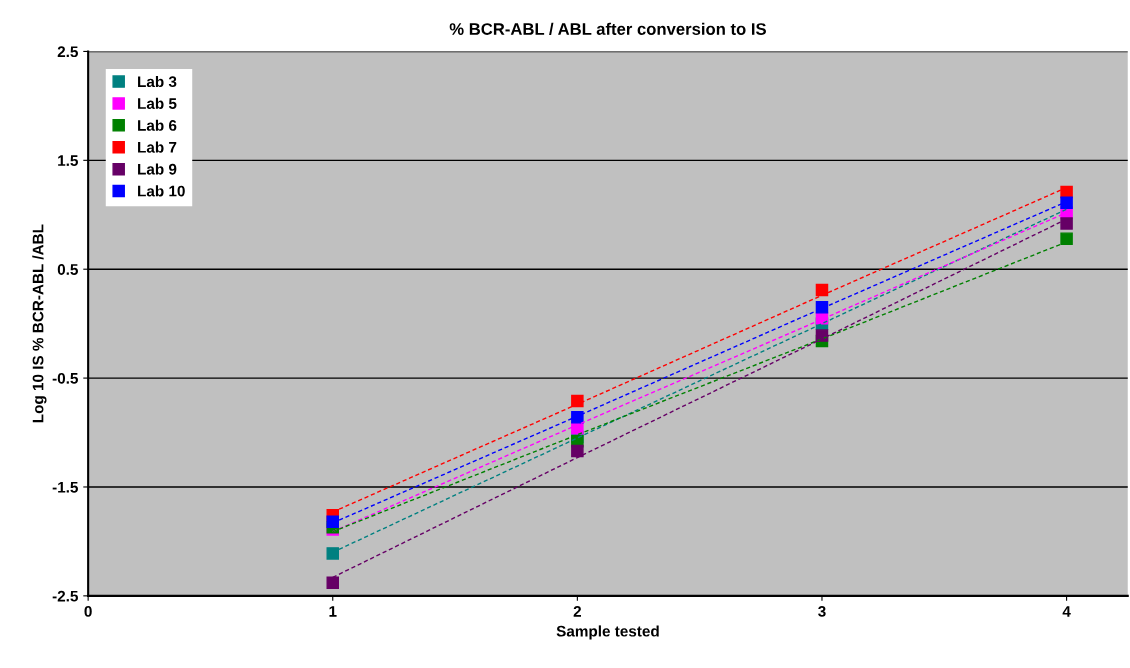  I want to click on chart-title: % BCR-ABL / ABL after conversion to IS, so click(607, 29).